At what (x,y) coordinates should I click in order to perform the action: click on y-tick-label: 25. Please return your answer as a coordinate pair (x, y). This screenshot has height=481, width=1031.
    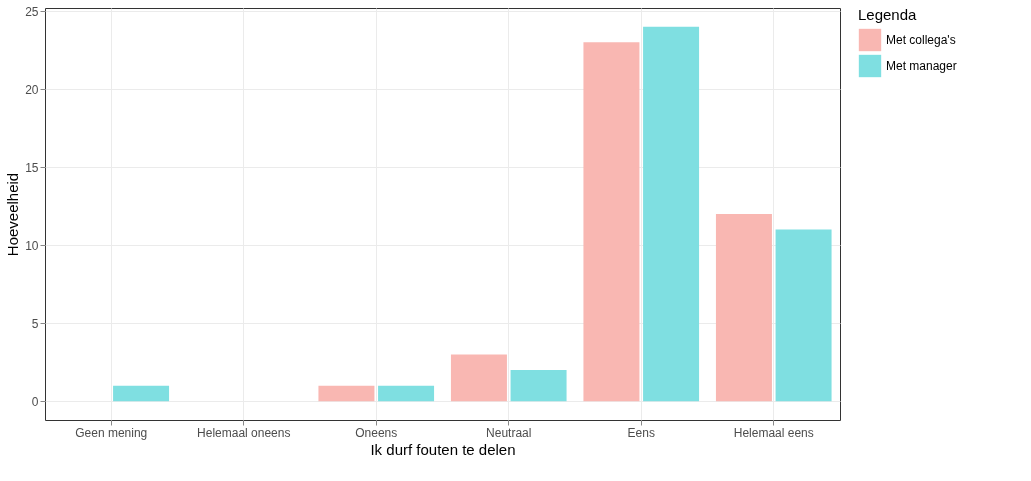
    Looking at the image, I should click on (32, 11).